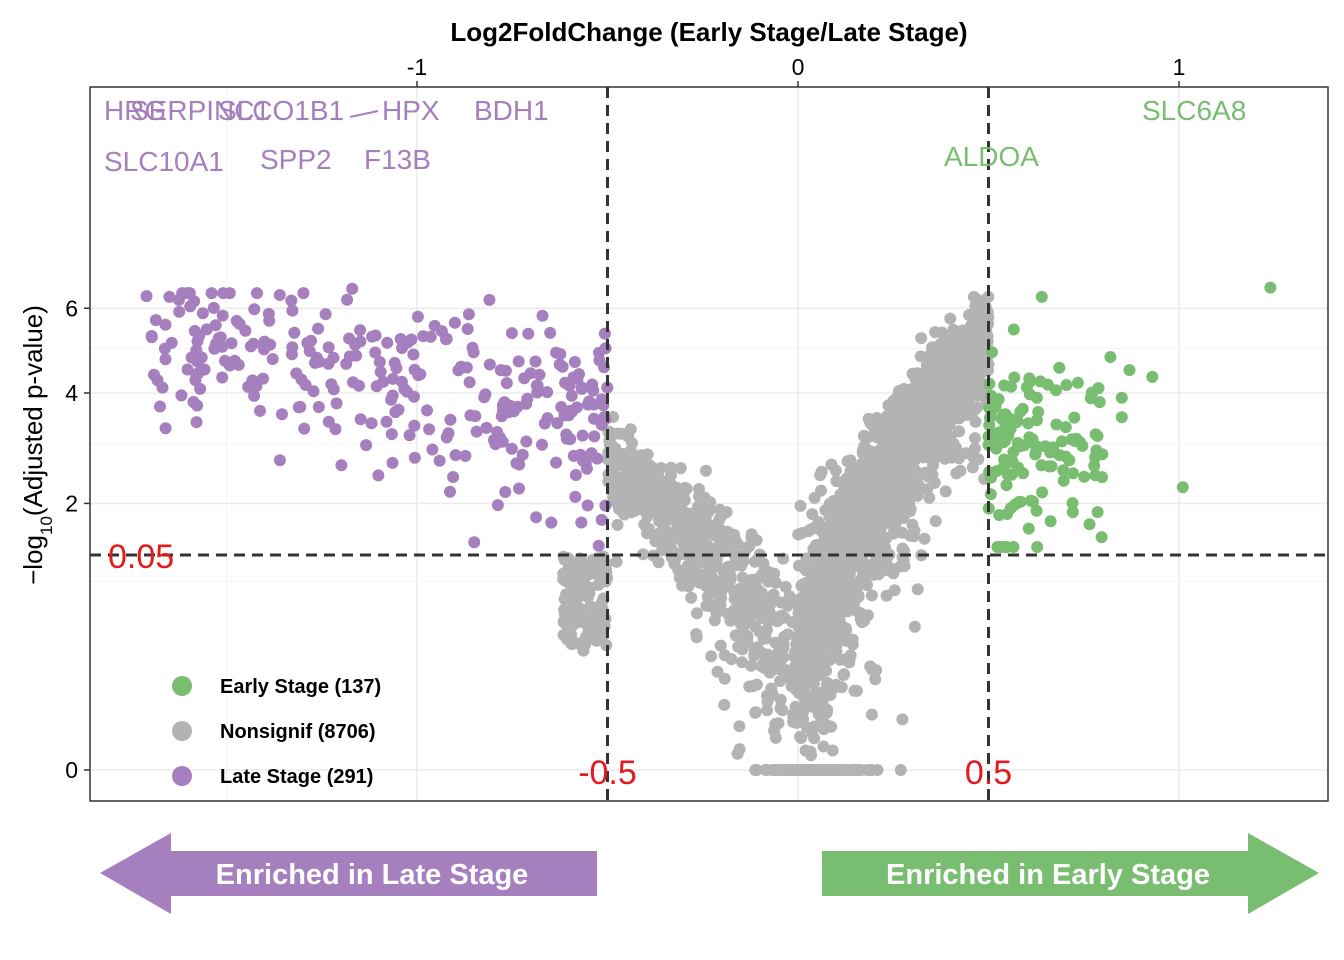 This screenshot has height=960, width=1344. What do you see at coordinates (489, 299) in the screenshot?
I see `point-bdh1` at bounding box center [489, 299].